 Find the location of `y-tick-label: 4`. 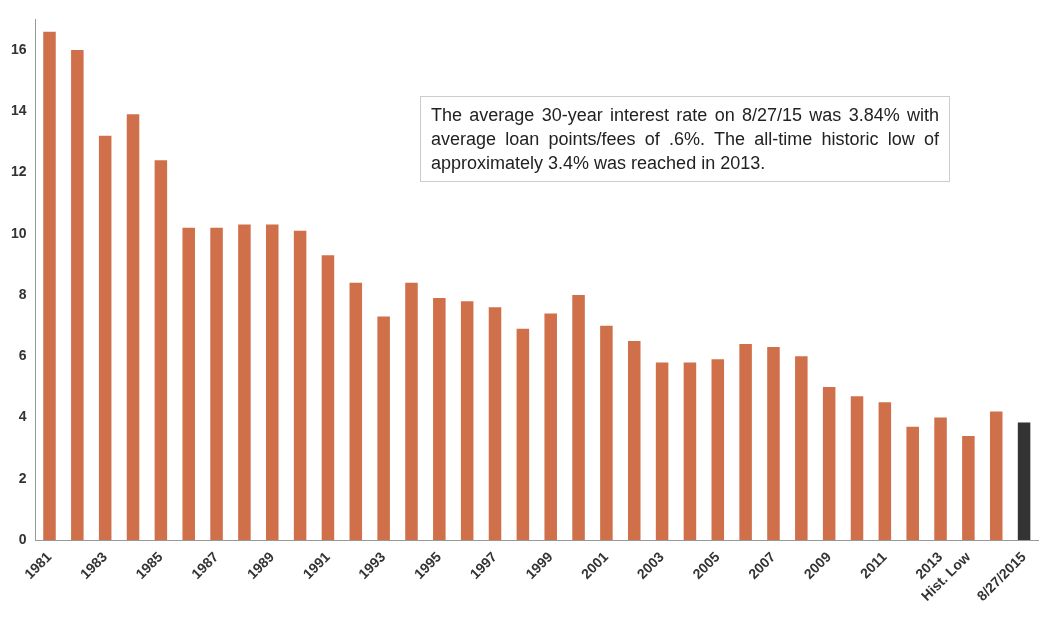

y-tick-label: 4 is located at coordinates (22, 416).